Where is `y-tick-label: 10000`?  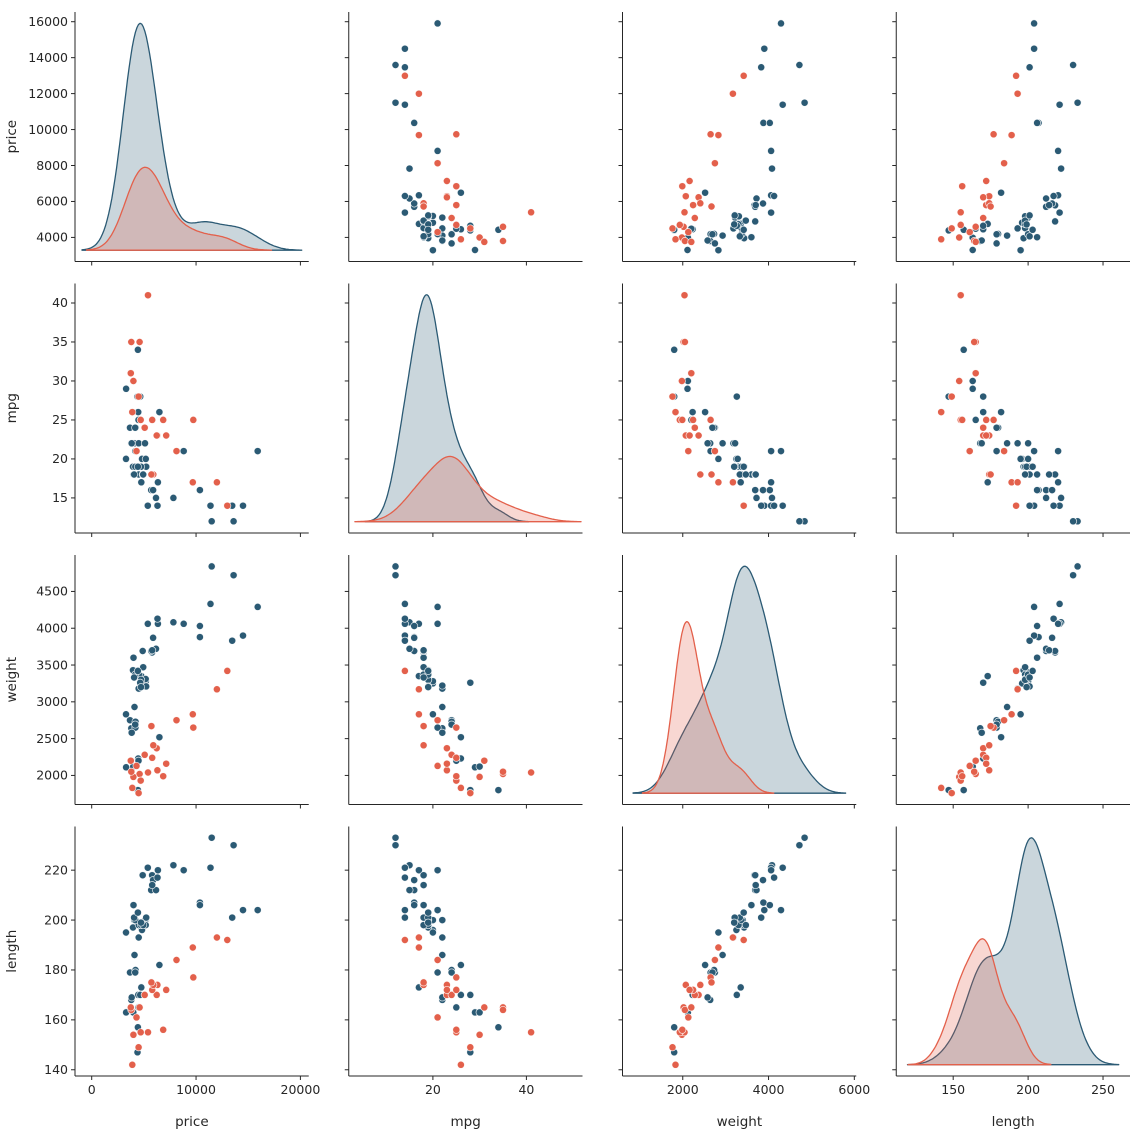 y-tick-label: 10000 is located at coordinates (48, 129).